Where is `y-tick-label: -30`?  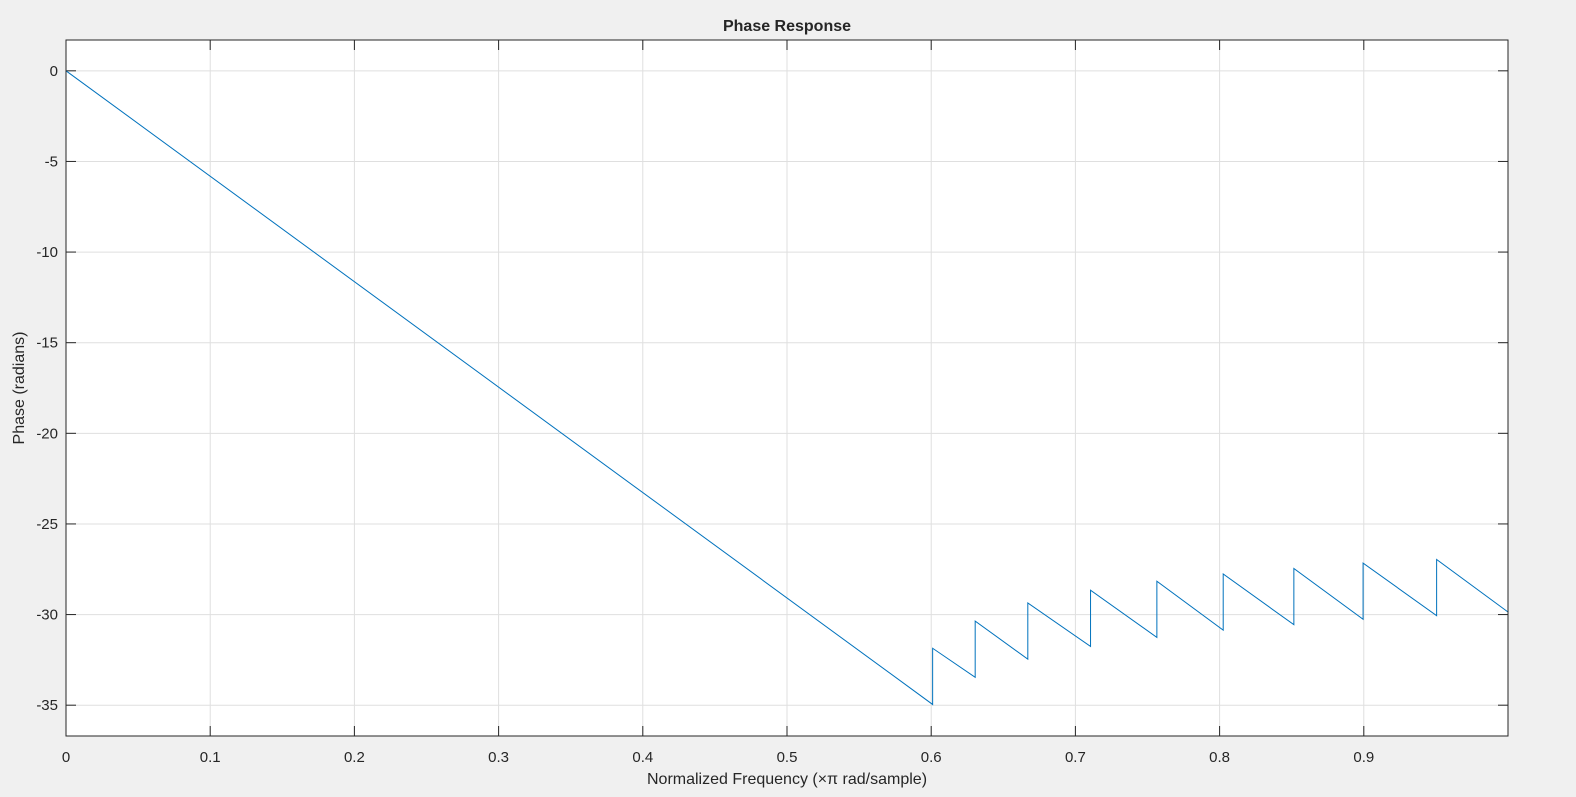 y-tick-label: -30 is located at coordinates (47, 615).